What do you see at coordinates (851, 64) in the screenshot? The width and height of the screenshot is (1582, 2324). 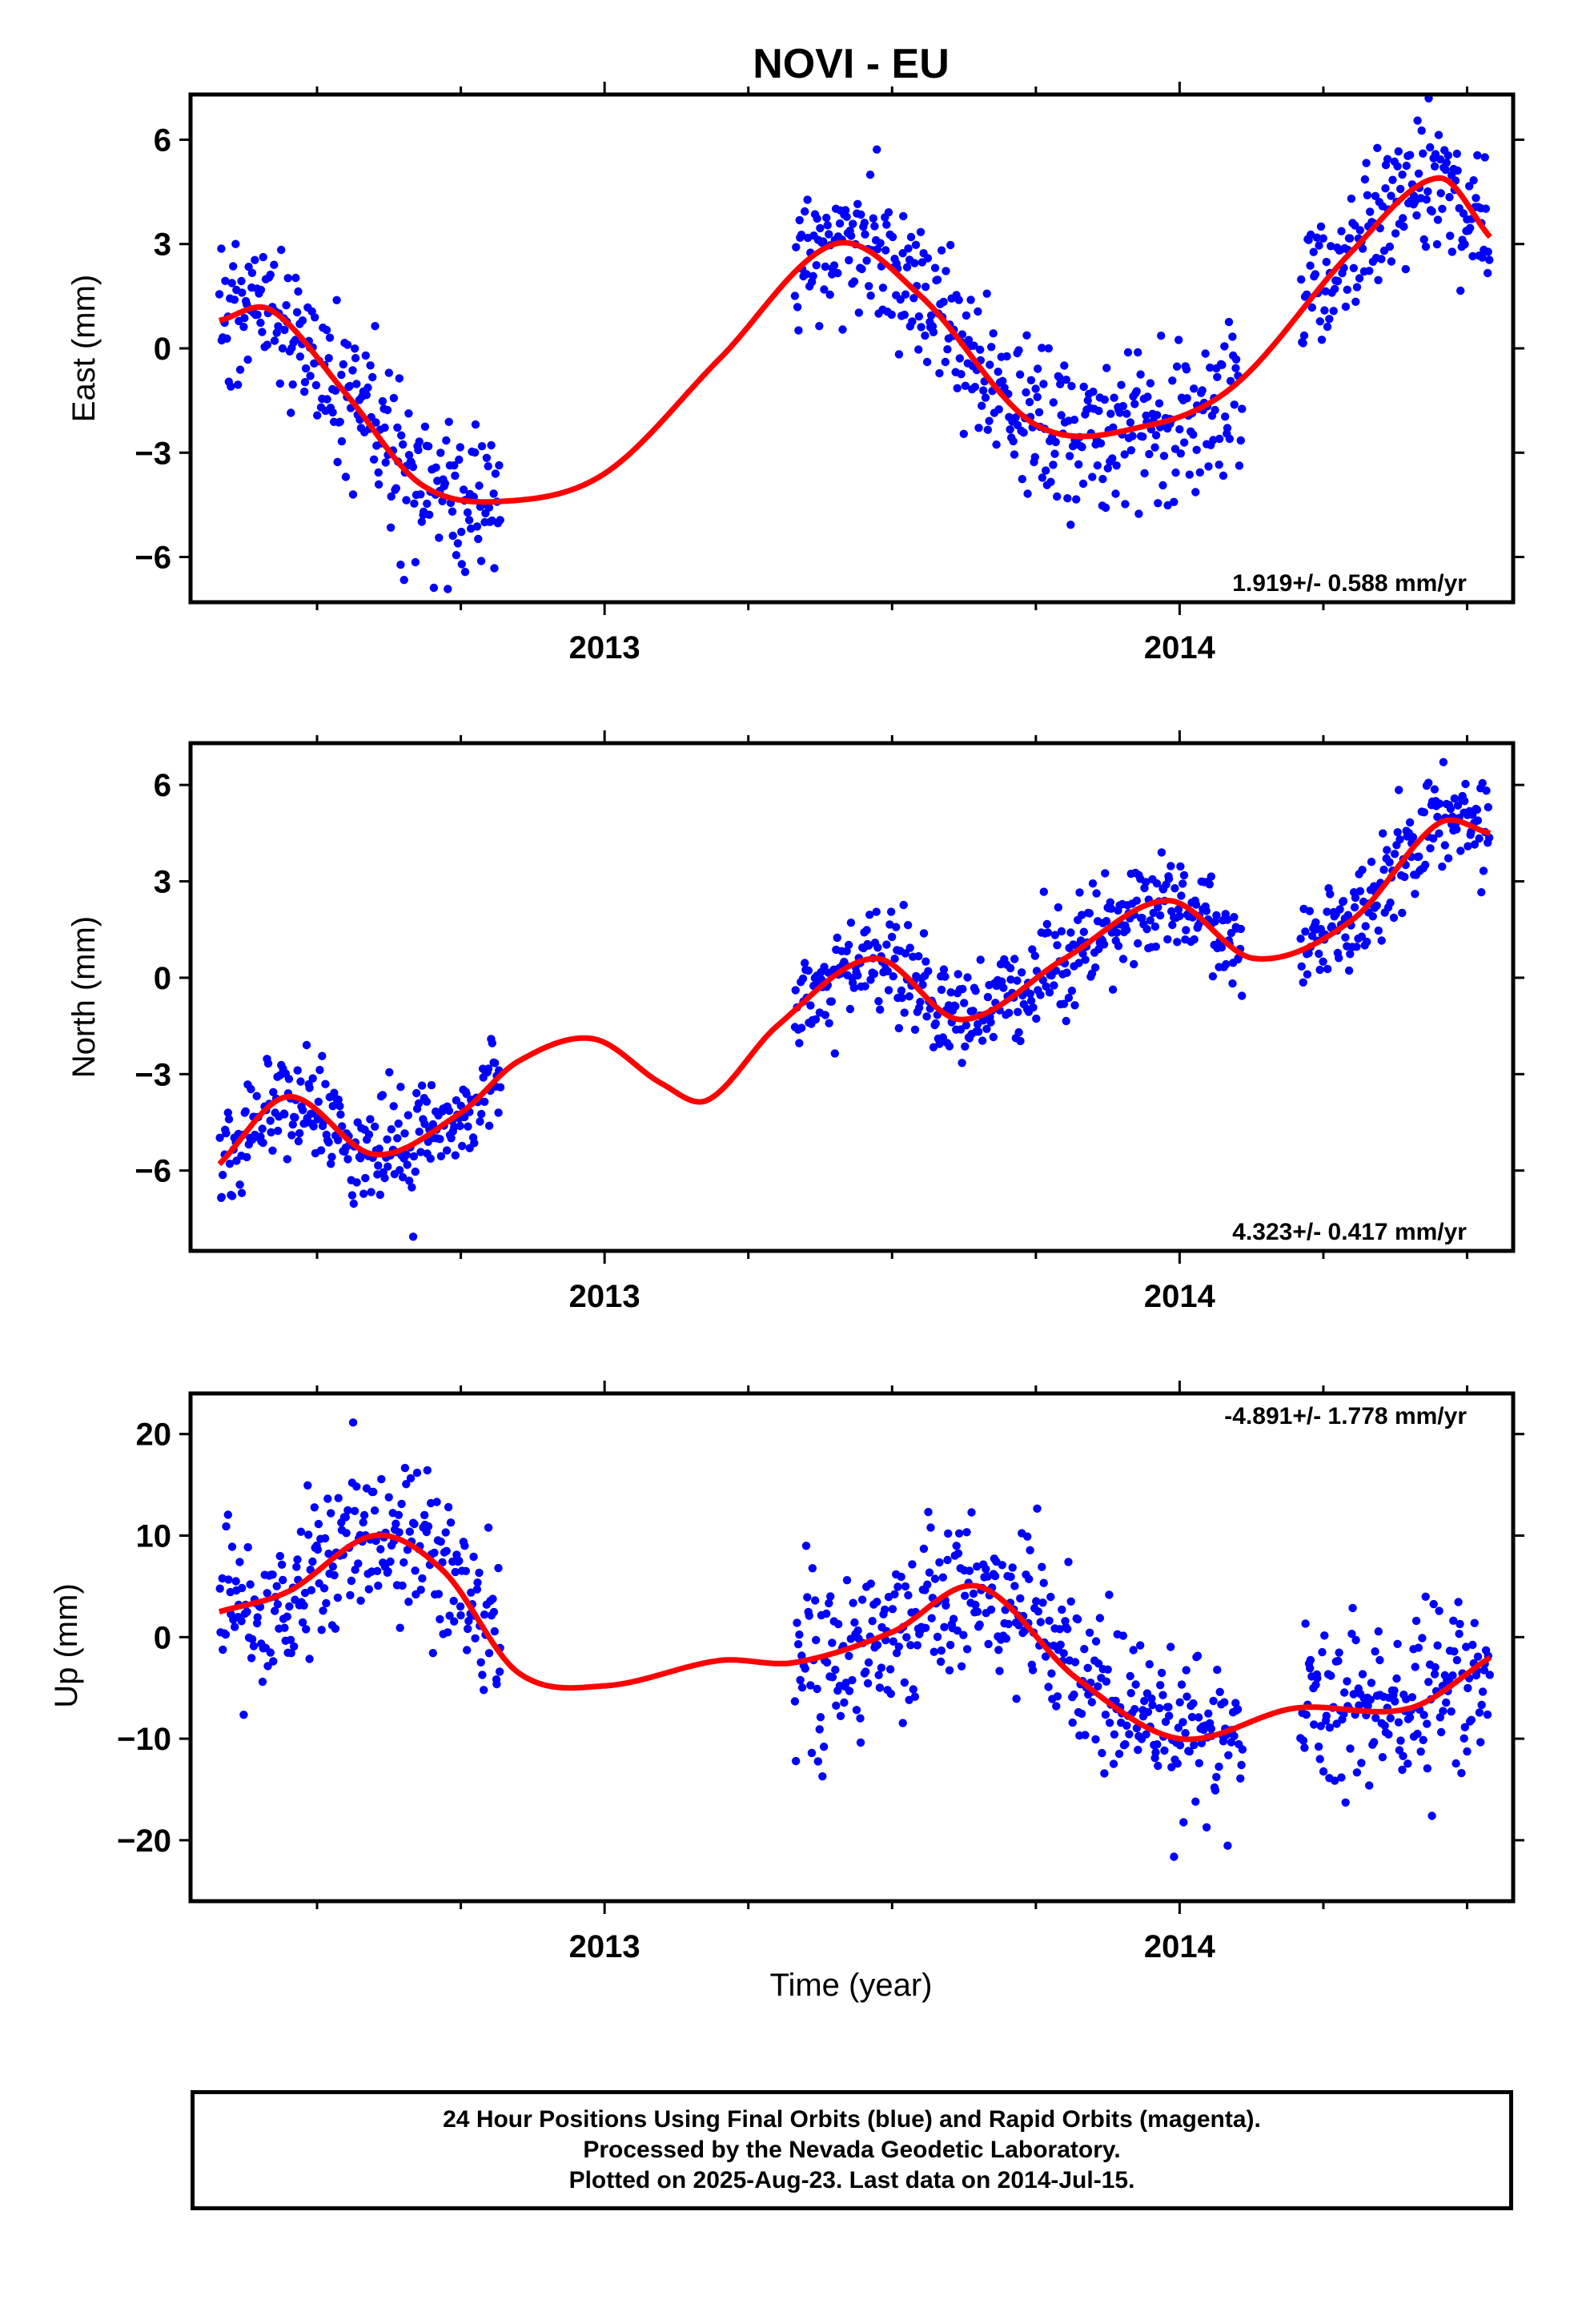 I see `figure-title: NOVI - EU` at bounding box center [851, 64].